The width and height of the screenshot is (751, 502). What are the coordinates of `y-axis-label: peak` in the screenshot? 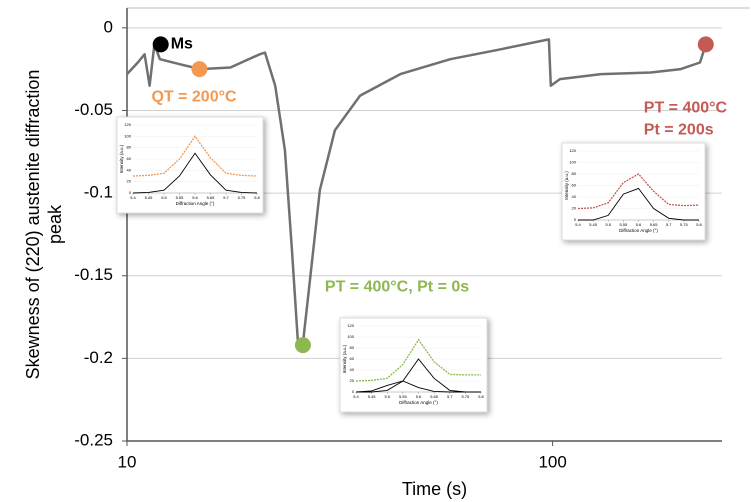 It's located at (55, 224).